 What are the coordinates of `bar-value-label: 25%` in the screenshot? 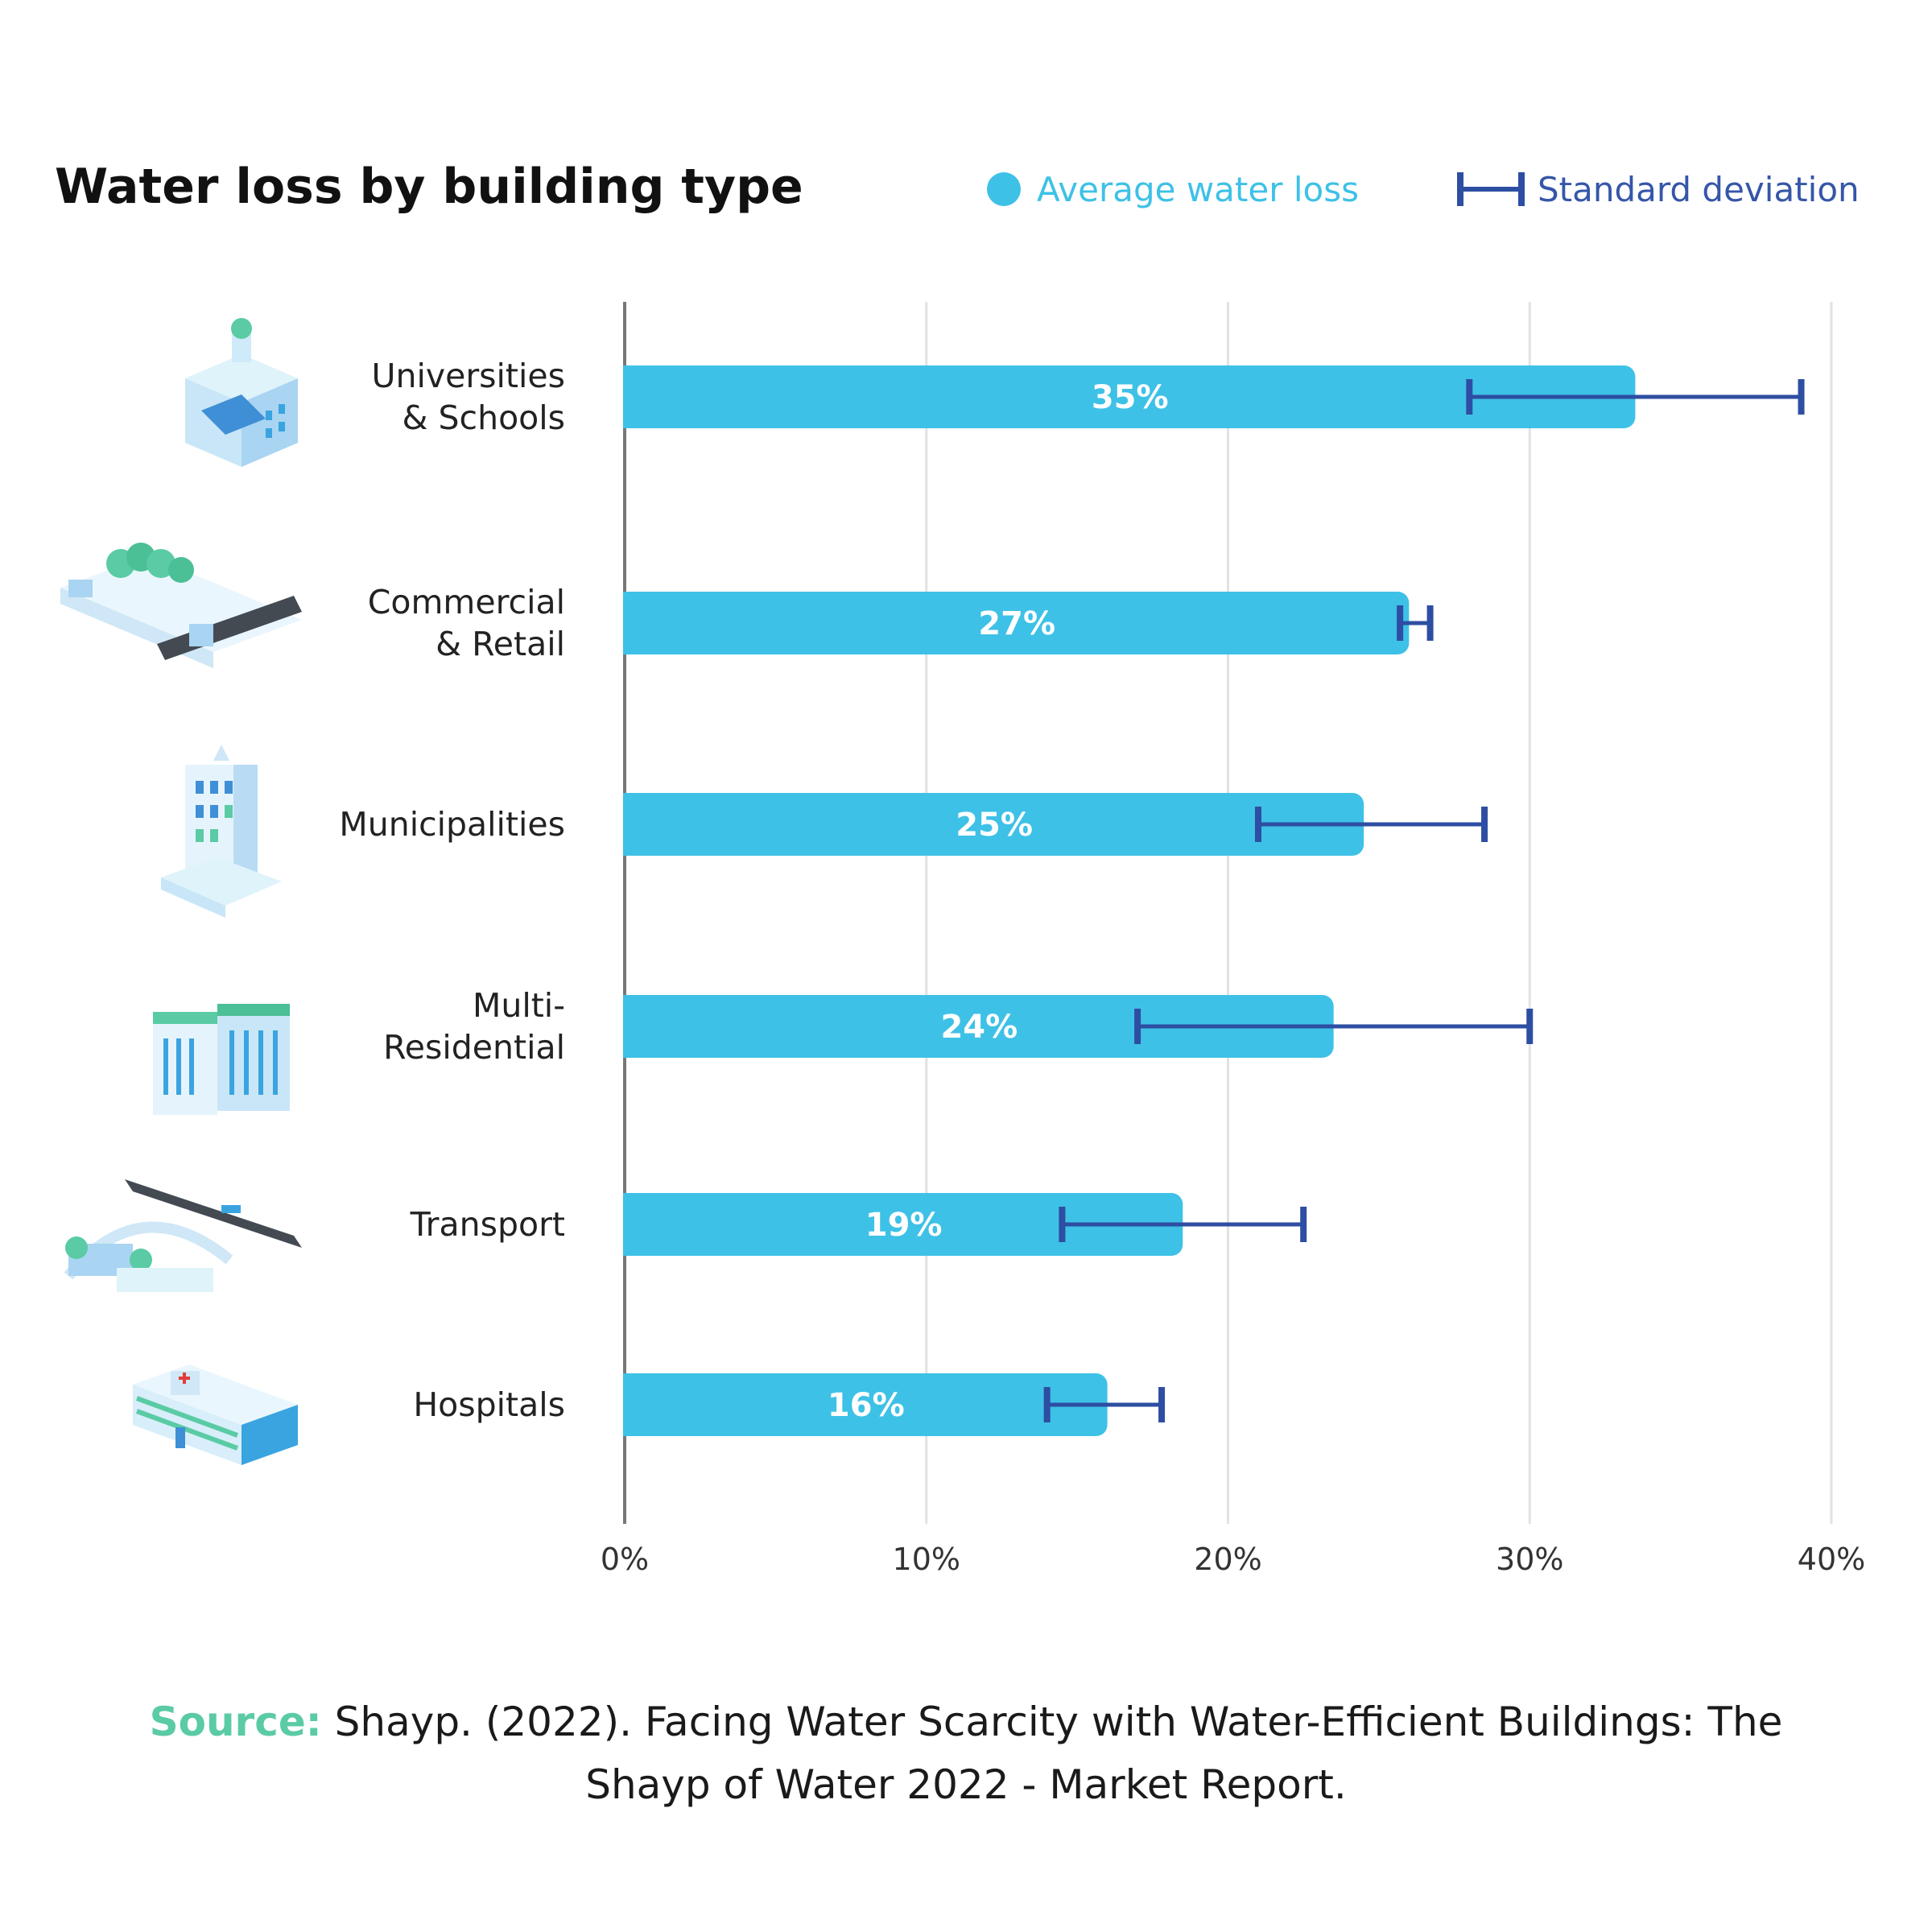 It's located at (994, 825).